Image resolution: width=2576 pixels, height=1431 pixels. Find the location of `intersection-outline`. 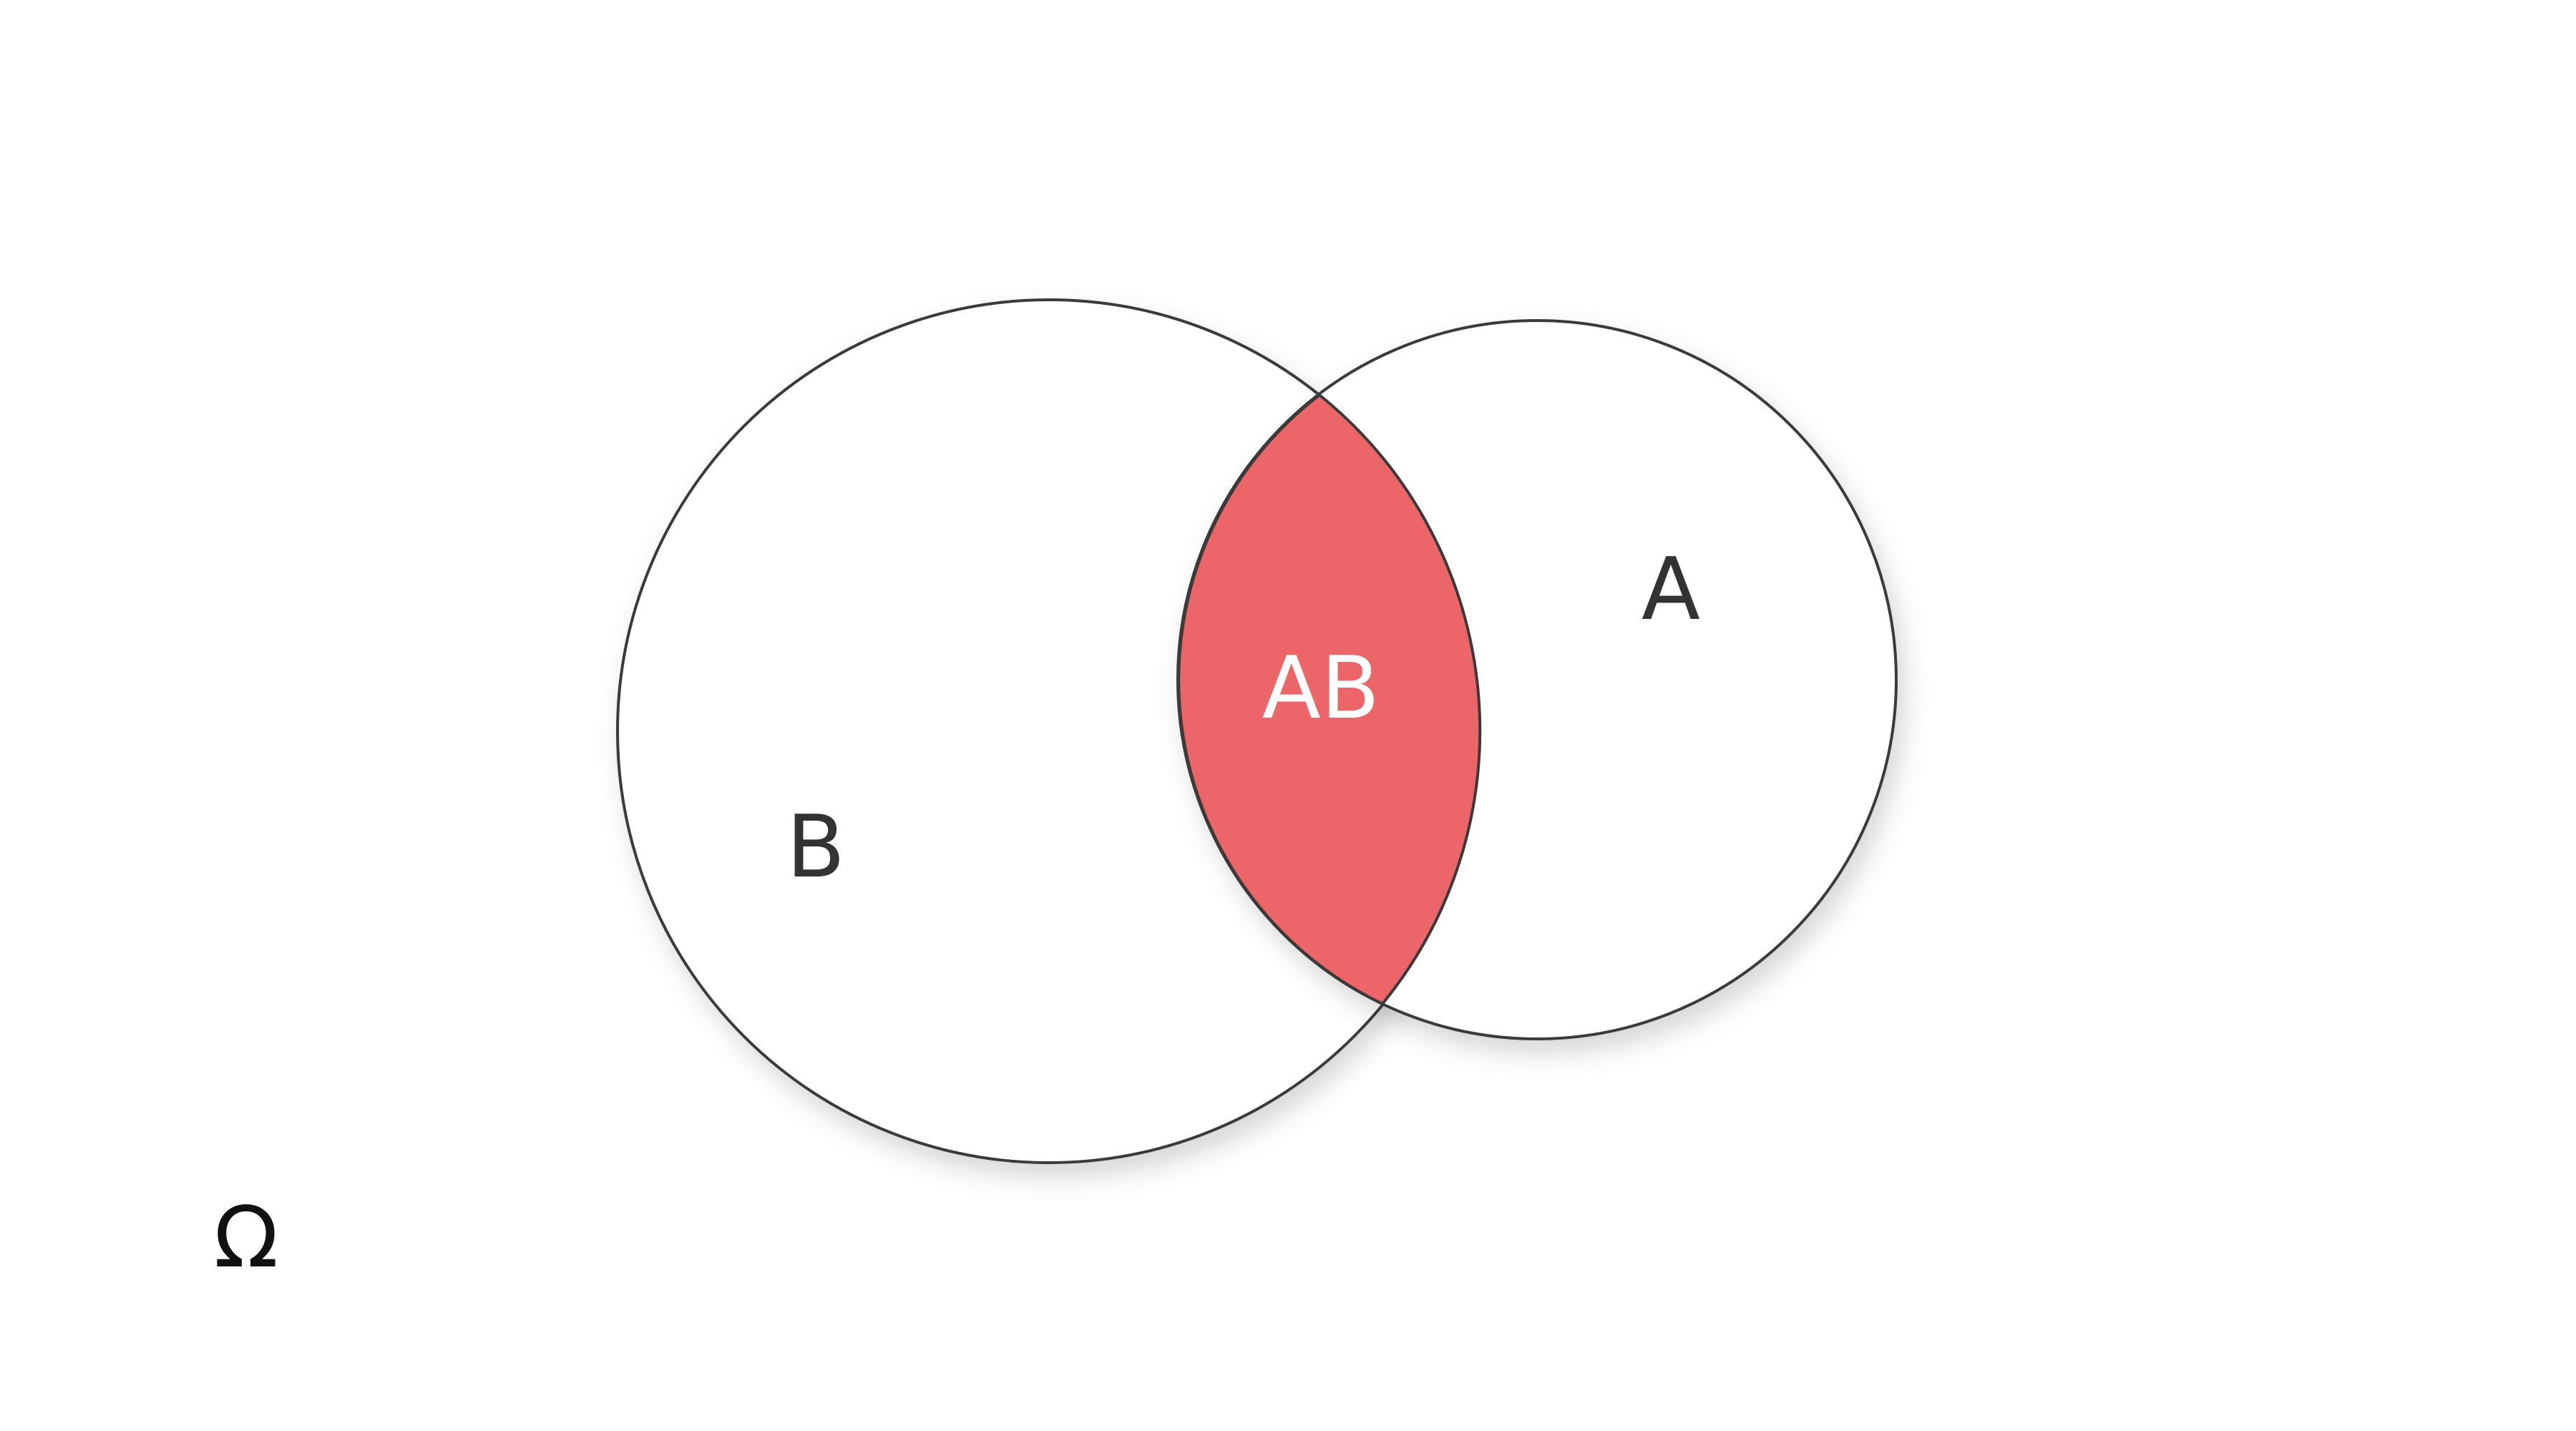

intersection-outline is located at coordinates (1329, 699).